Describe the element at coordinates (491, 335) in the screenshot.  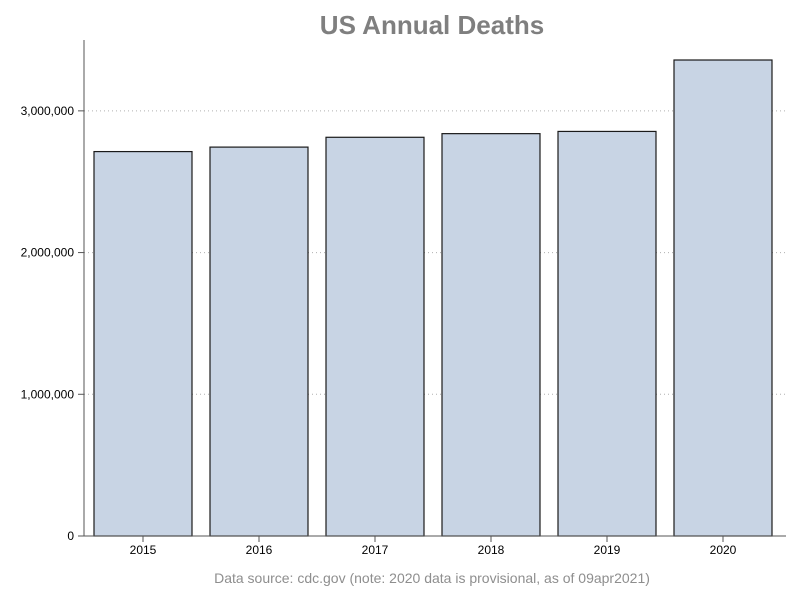
I see `bar-2018` at that location.